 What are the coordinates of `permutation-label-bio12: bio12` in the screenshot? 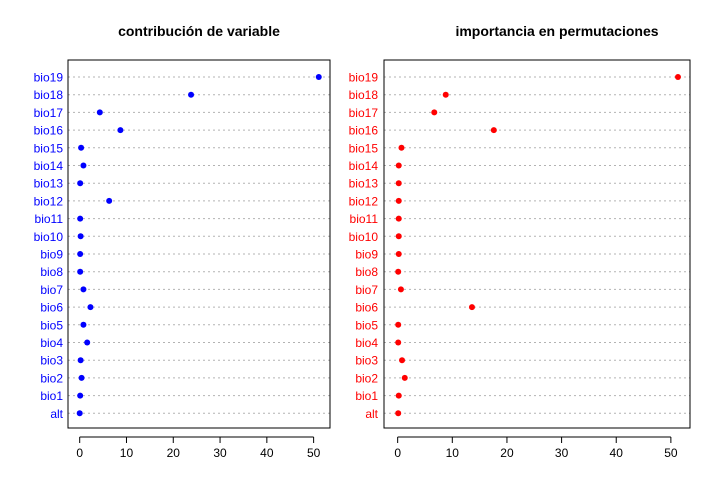 It's located at (364, 201).